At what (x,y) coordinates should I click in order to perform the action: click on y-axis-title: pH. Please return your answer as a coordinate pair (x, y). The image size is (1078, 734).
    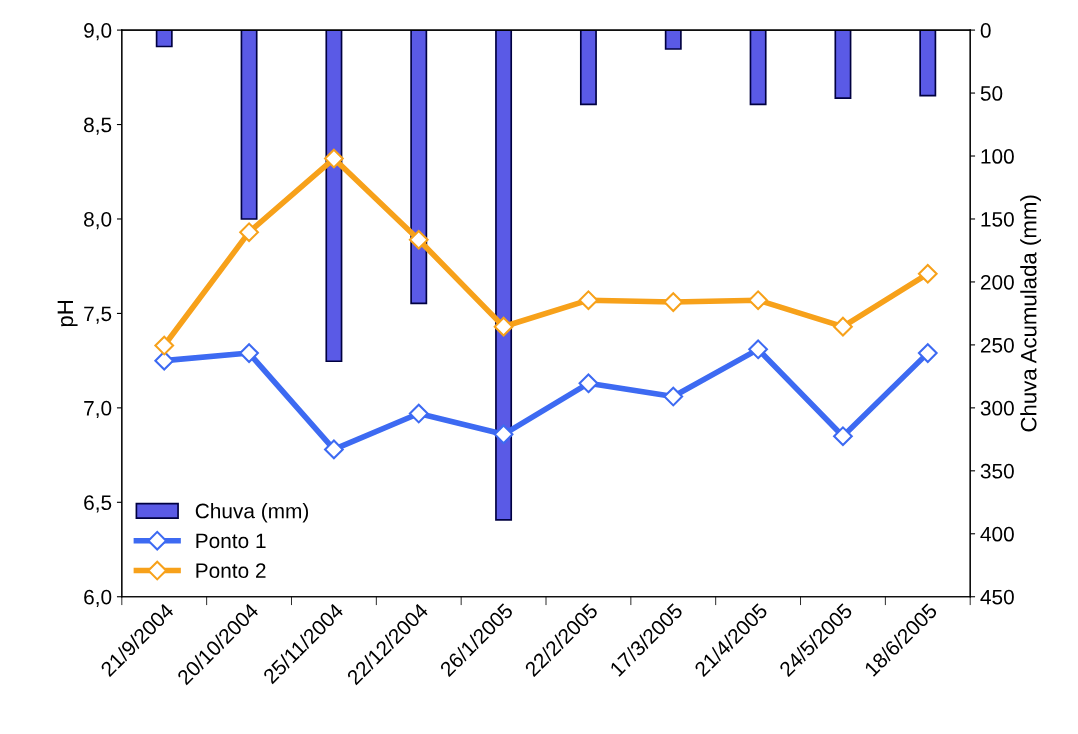
    Looking at the image, I should click on (67, 314).